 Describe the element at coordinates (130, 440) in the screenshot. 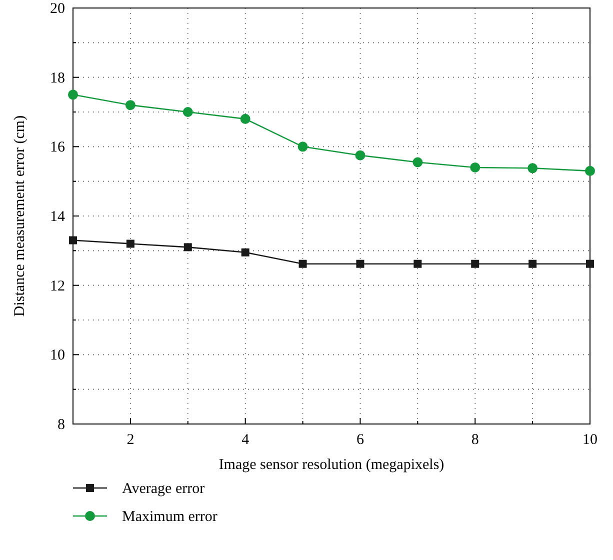

I see `x-tick-label: 2` at that location.